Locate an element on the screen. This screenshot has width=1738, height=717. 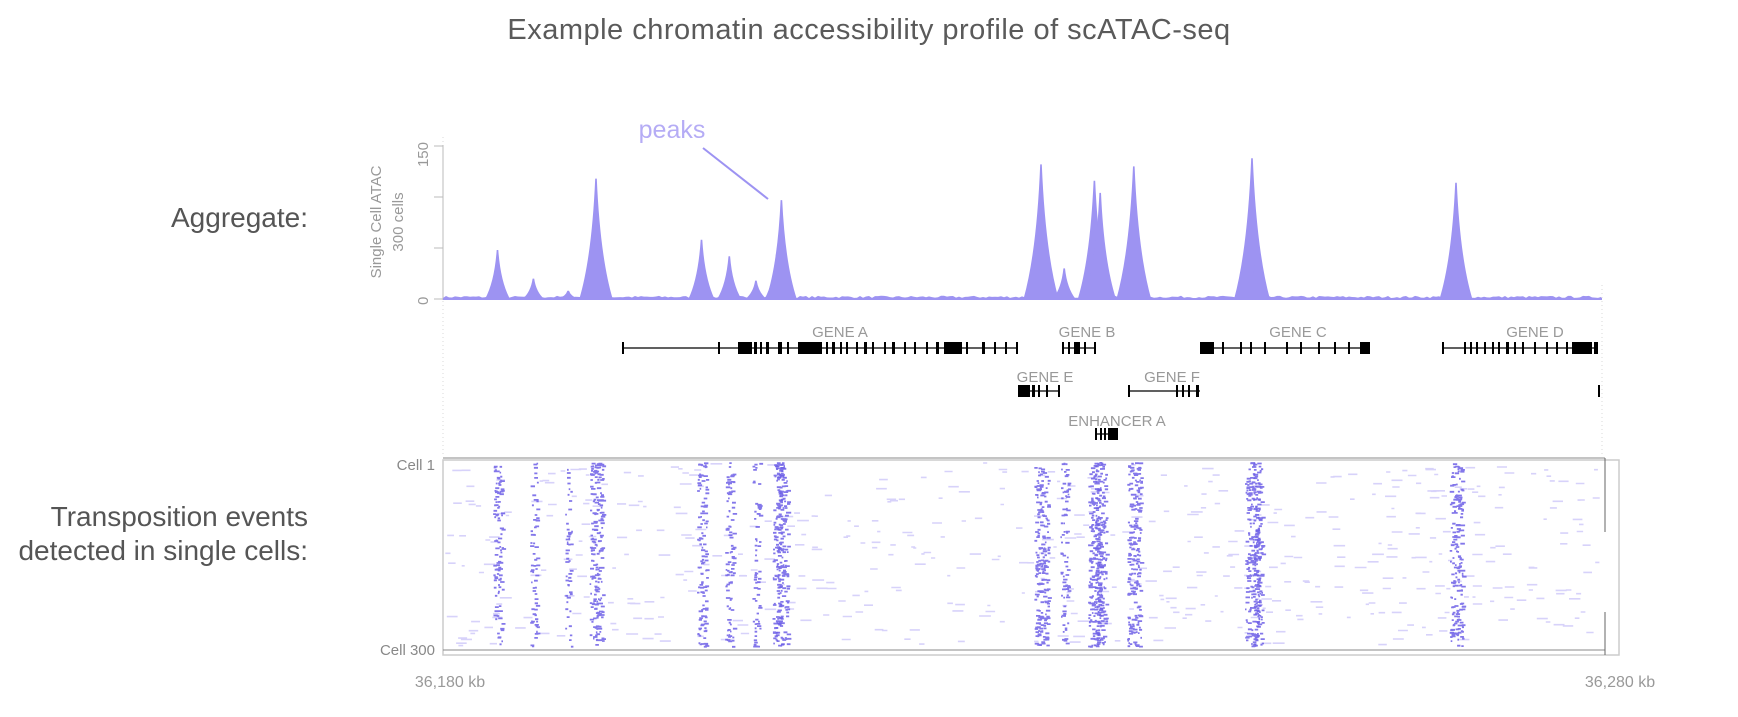
gene-d-model is located at coordinates (1520, 348).